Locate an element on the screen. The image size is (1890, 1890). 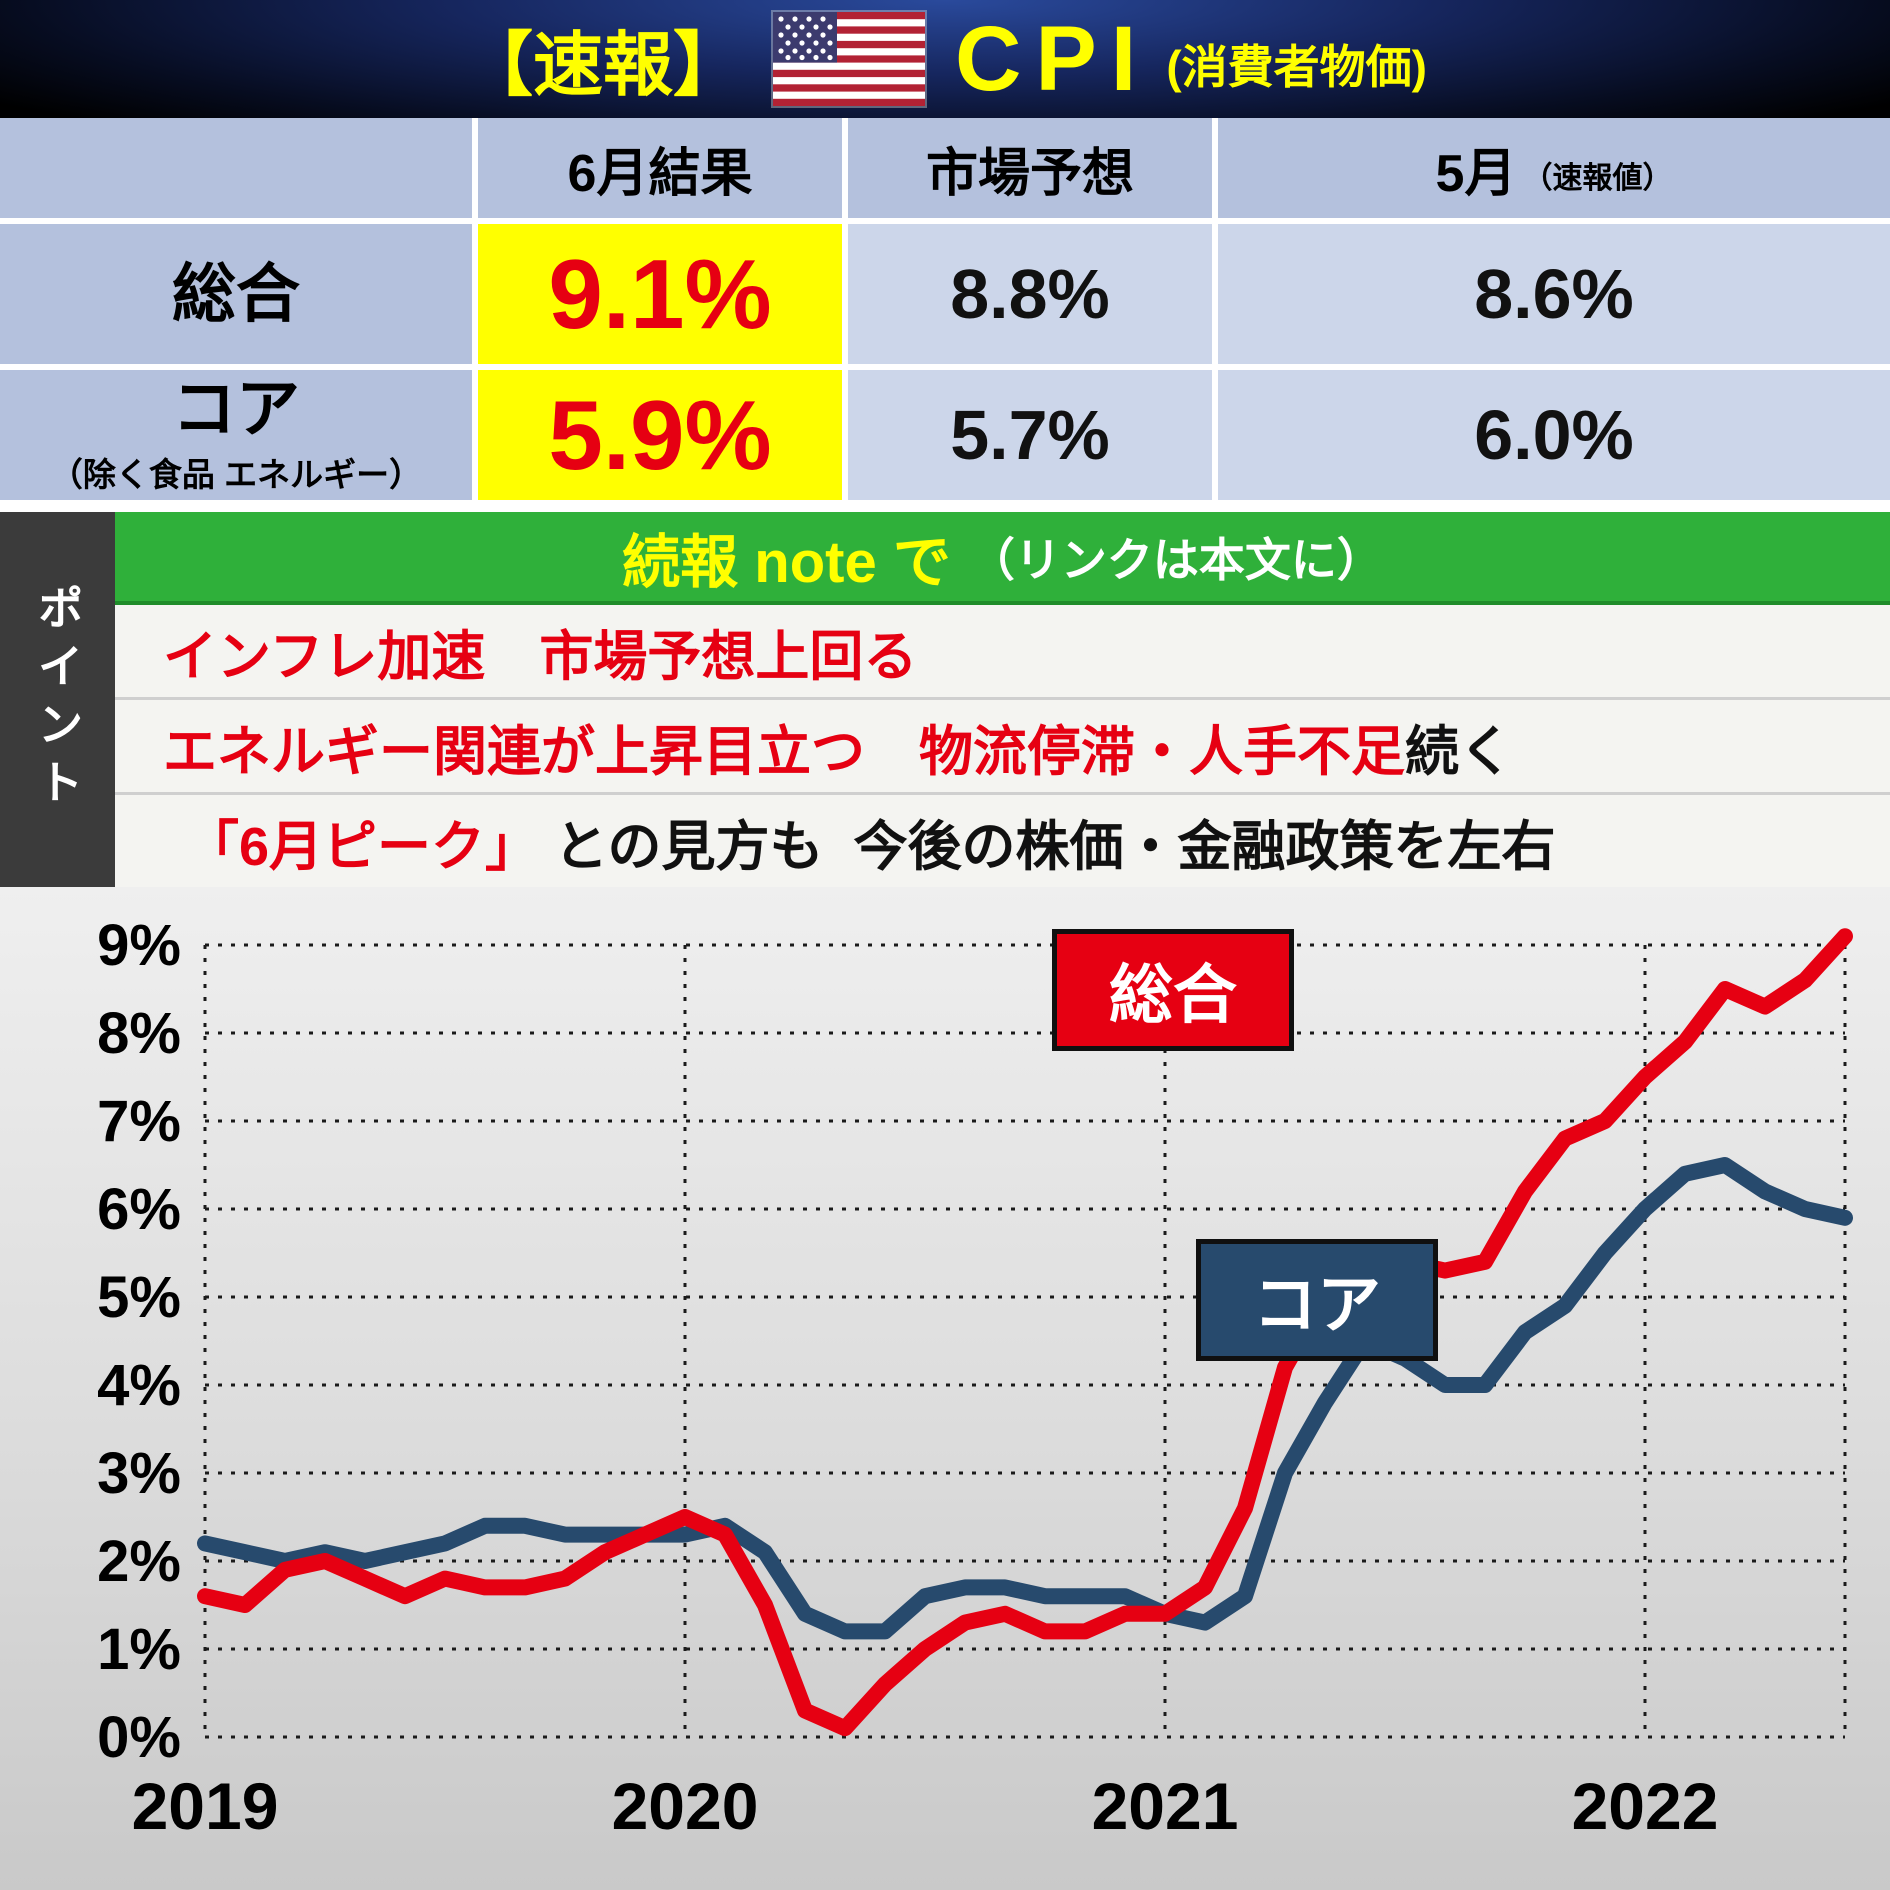
note-banner-rest: （リンクは本文に） is located at coordinates (1175, 559).